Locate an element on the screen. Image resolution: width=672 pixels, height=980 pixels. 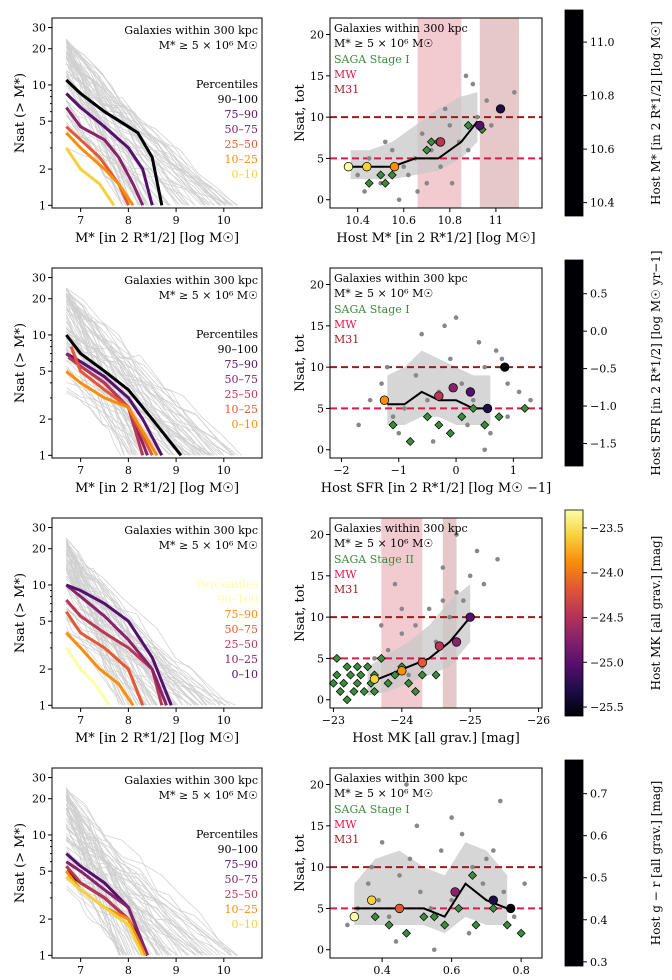
y-tick-label: 15 is located at coordinates (317, 326).